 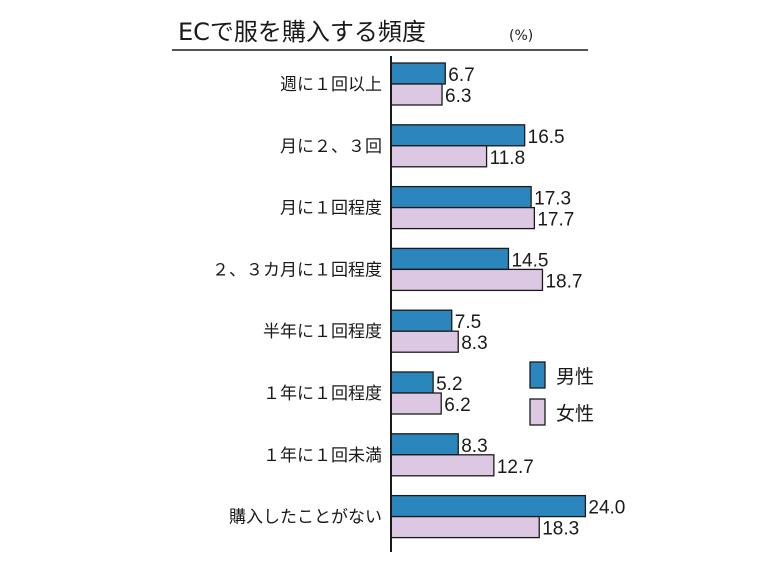 I want to click on female-value-label: 11.8, so click(x=508, y=158).